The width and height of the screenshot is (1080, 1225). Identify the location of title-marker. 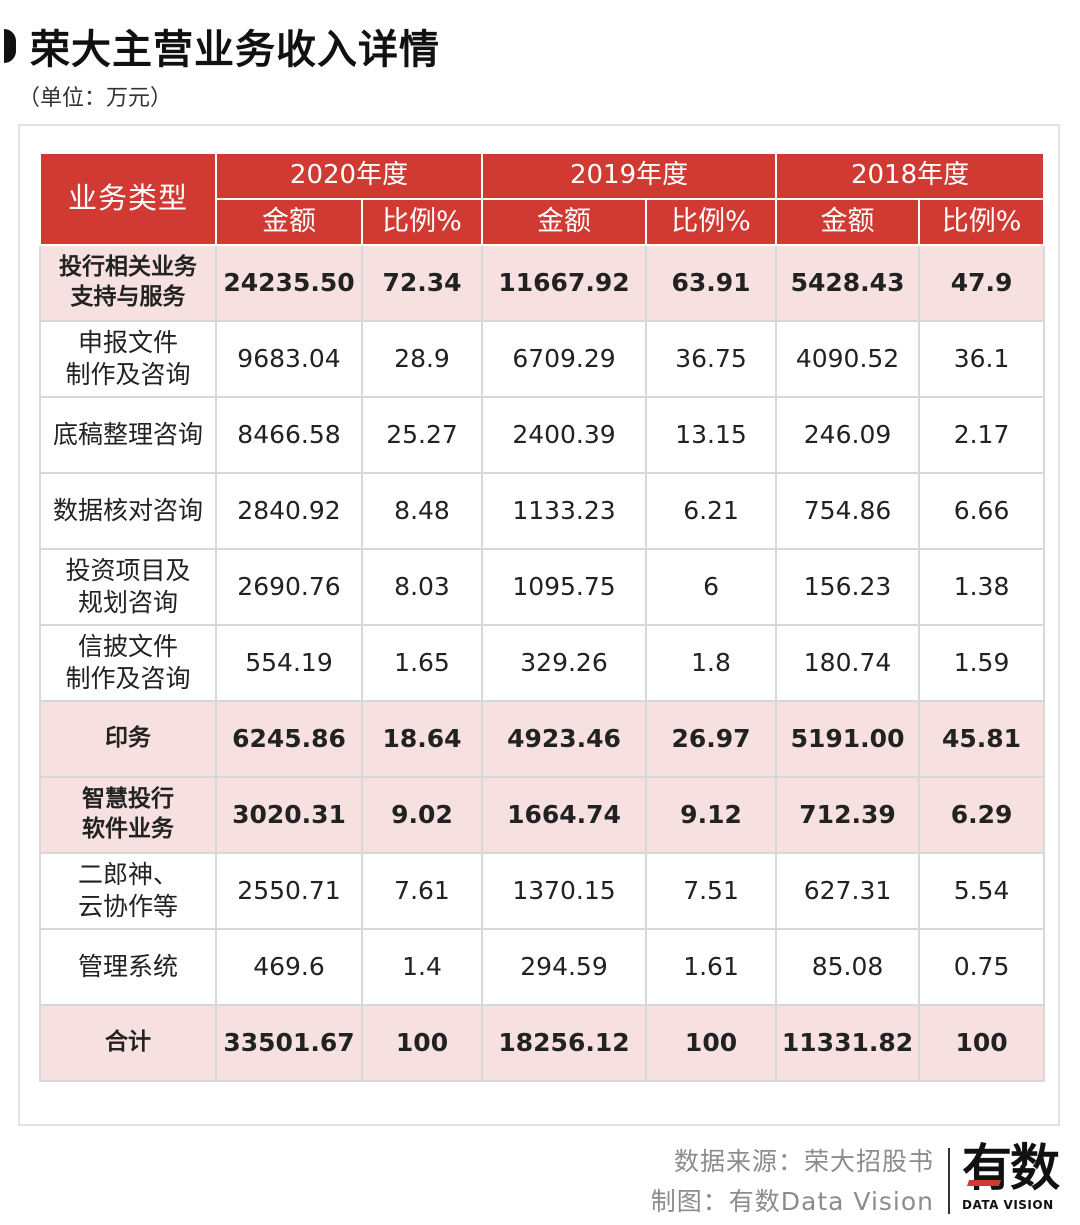
(10, 46).